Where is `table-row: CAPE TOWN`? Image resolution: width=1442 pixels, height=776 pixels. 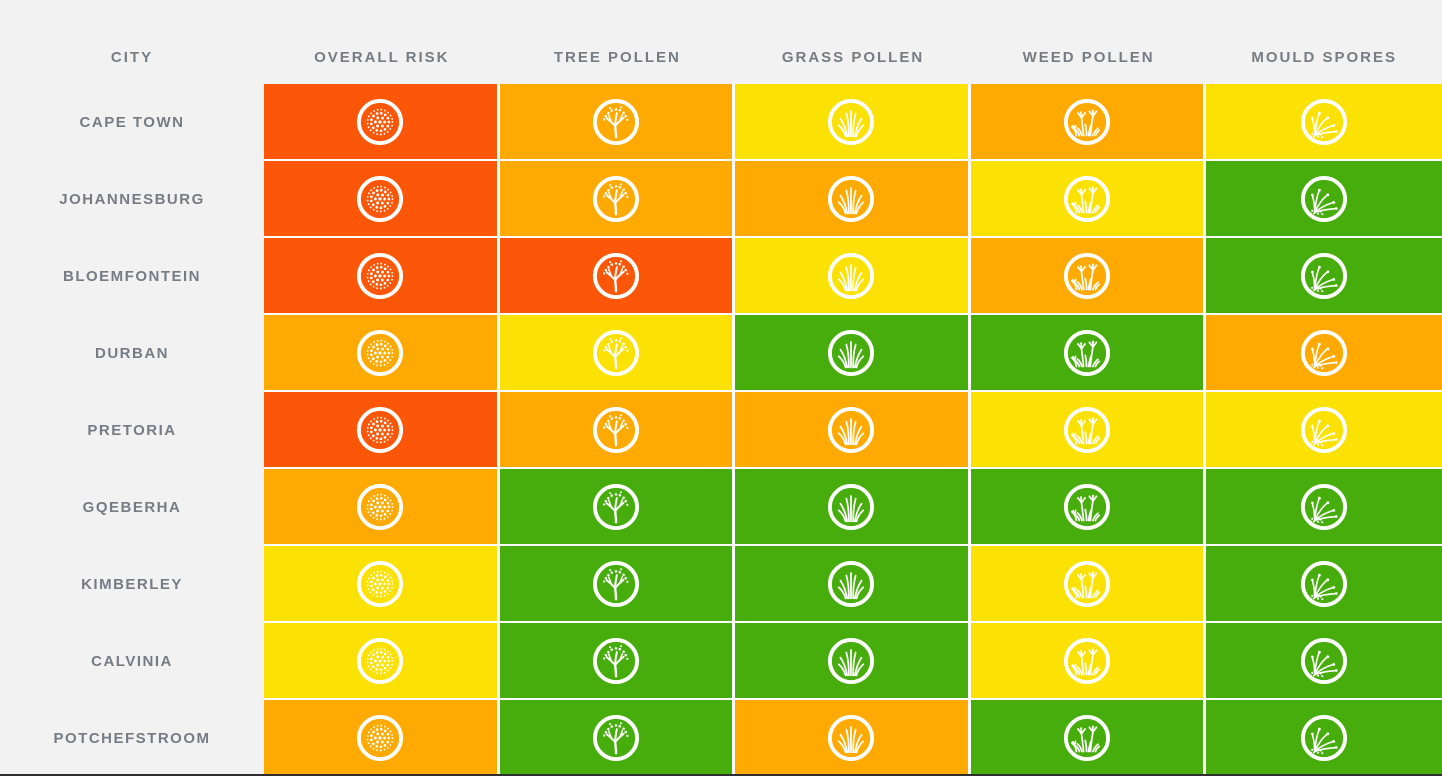 table-row: CAPE TOWN is located at coordinates (721, 122).